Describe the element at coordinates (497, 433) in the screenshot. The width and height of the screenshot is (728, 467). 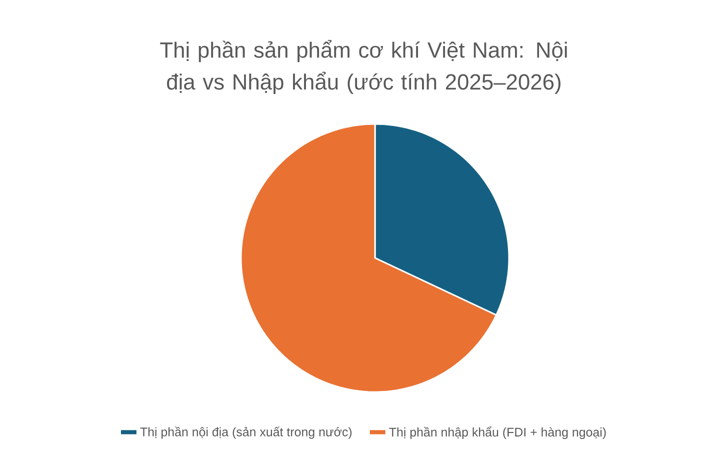
I see `legend-label: Thị phần nhập khẩu (FDI + hàng ngoại)` at that location.